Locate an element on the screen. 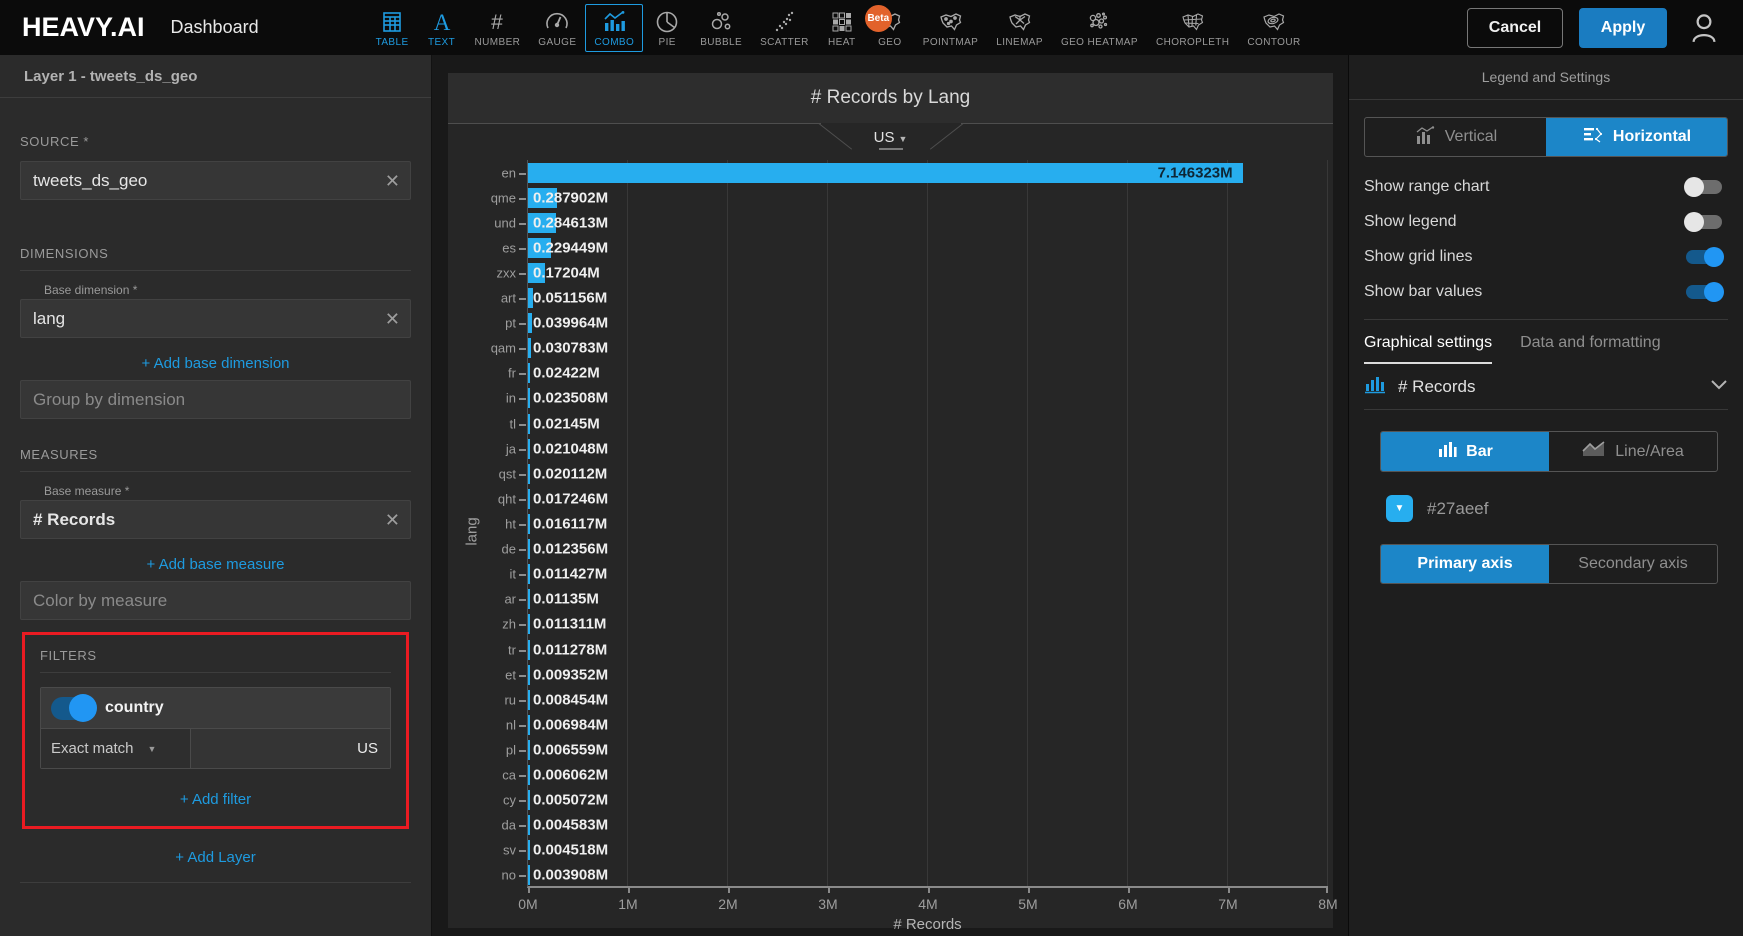 The width and height of the screenshot is (1743, 936). horizontal-bars-icon is located at coordinates (1593, 137).